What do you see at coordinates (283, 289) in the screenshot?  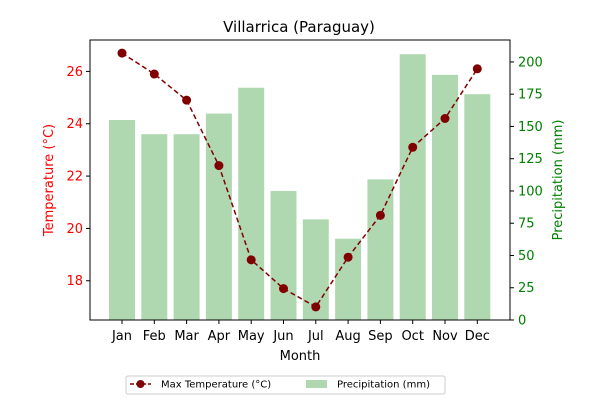 I see `temperature-point-jun` at bounding box center [283, 289].